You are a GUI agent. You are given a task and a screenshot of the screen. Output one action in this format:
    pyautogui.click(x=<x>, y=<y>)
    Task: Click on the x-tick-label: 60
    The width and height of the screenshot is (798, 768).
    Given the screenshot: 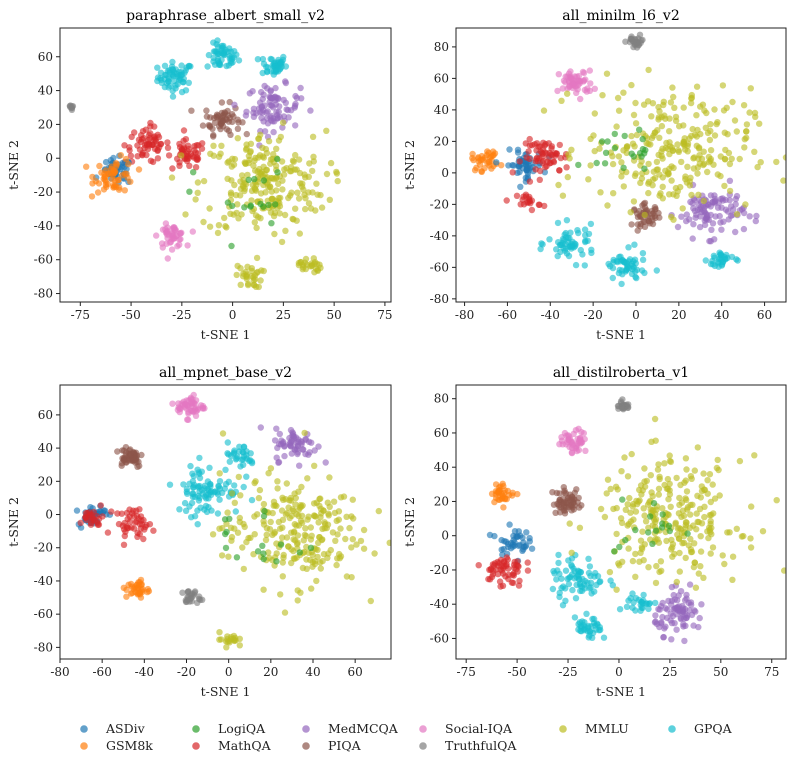 What is the action you would take?
    pyautogui.click(x=764, y=315)
    